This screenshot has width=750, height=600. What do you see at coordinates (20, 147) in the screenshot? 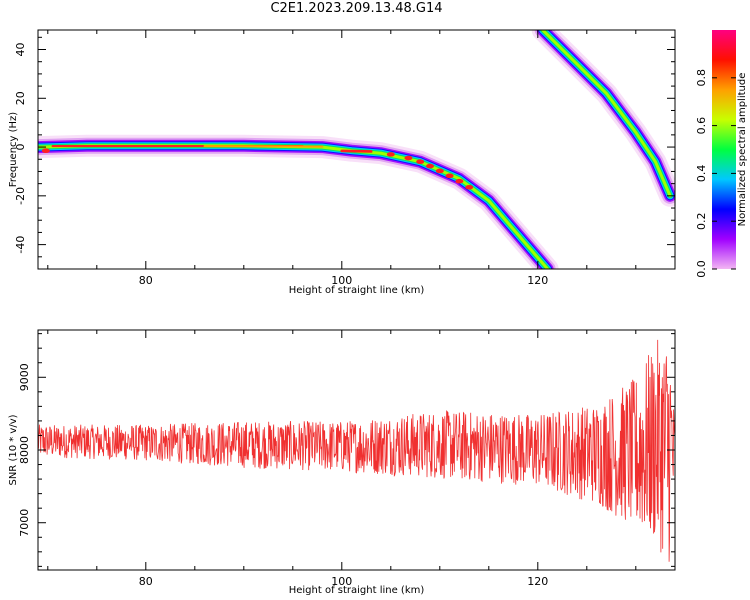
I see `top-ytick-label-2: 0` at bounding box center [20, 147].